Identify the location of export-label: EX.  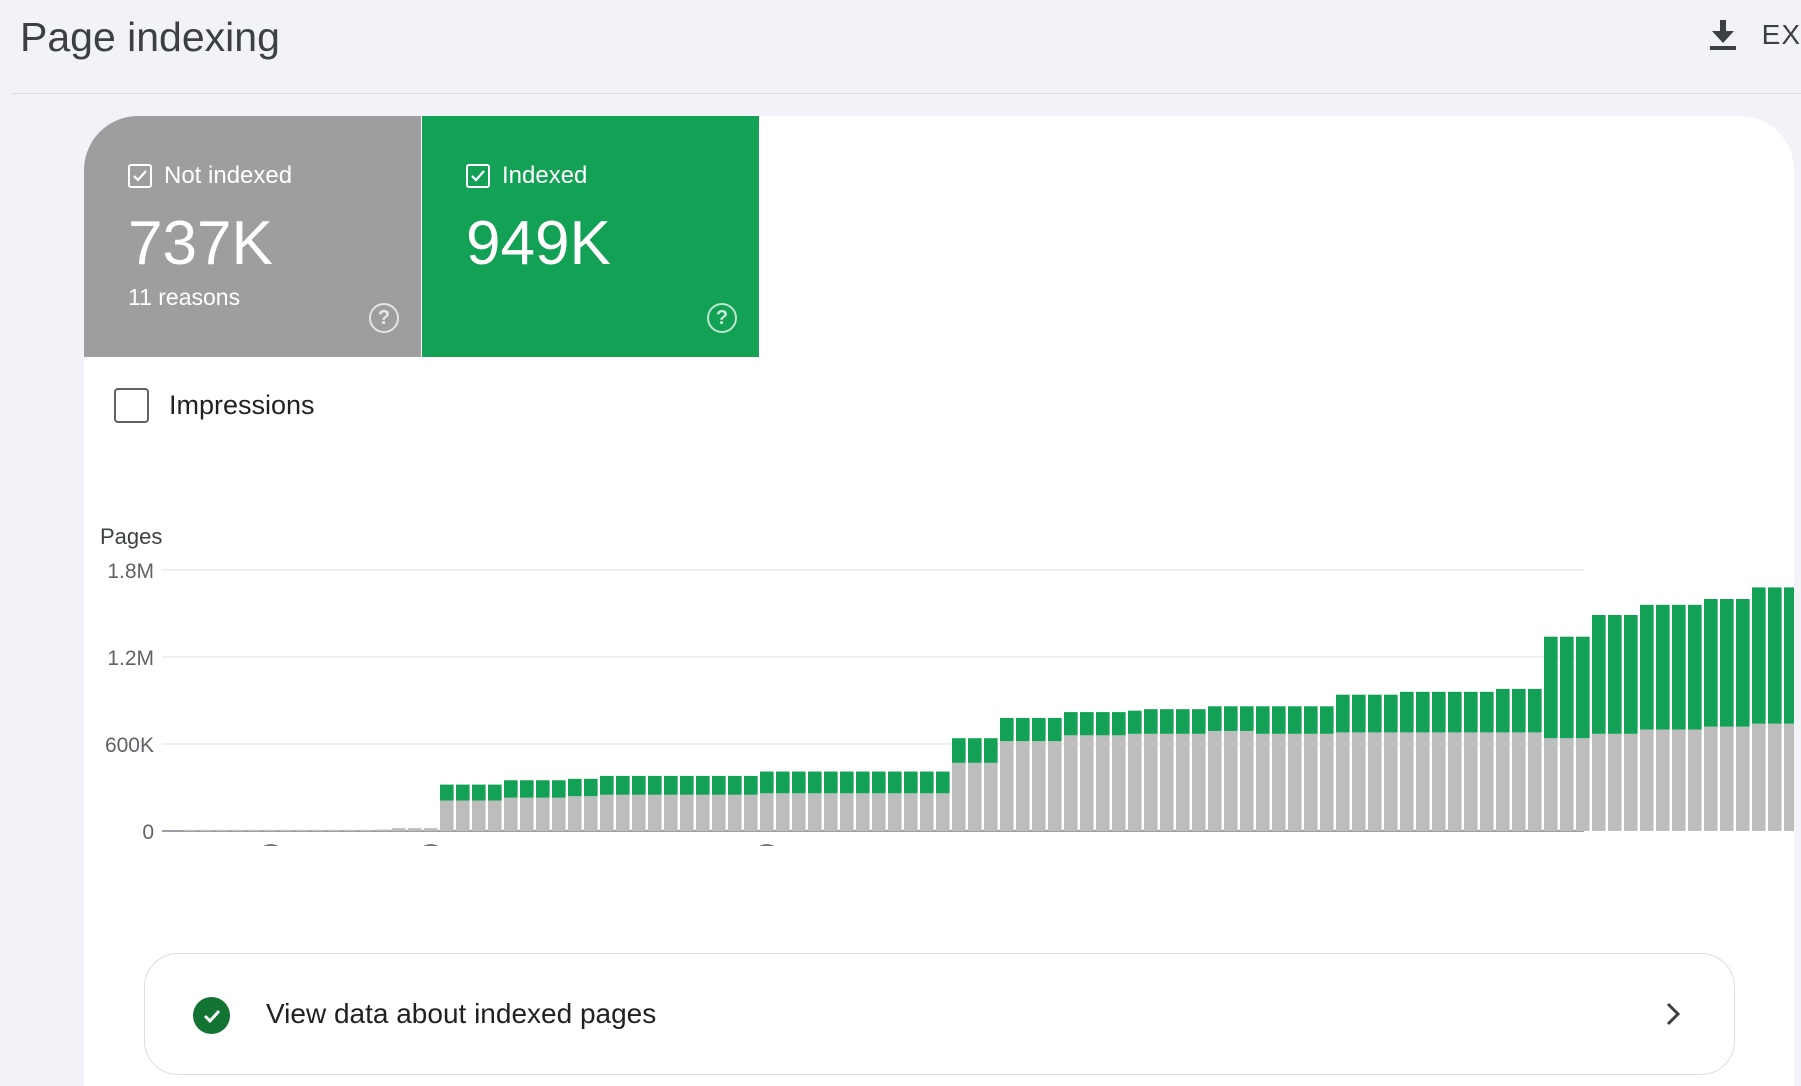
(1781, 34).